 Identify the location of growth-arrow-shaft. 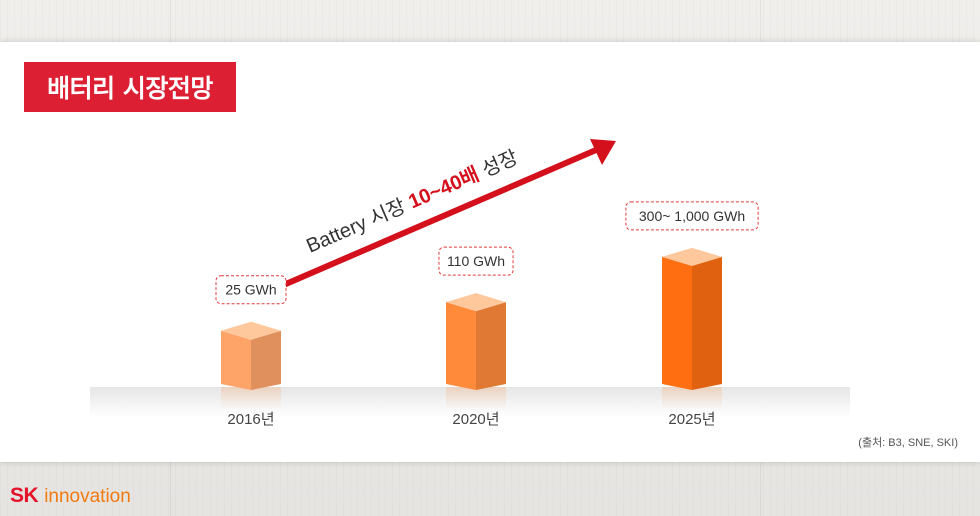
(434, 220).